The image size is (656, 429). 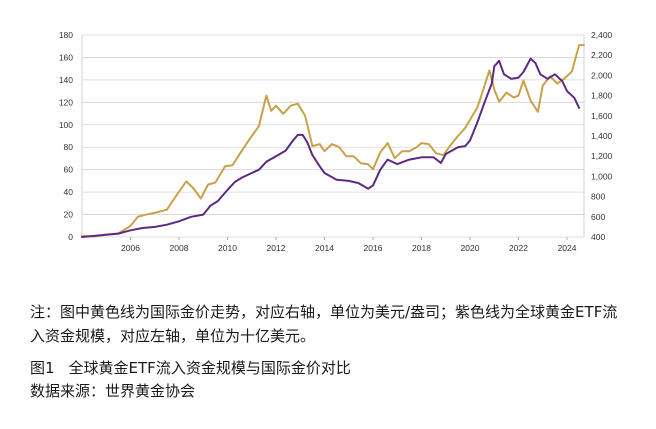 I want to click on x-tick-label: 2010, so click(x=227, y=248).